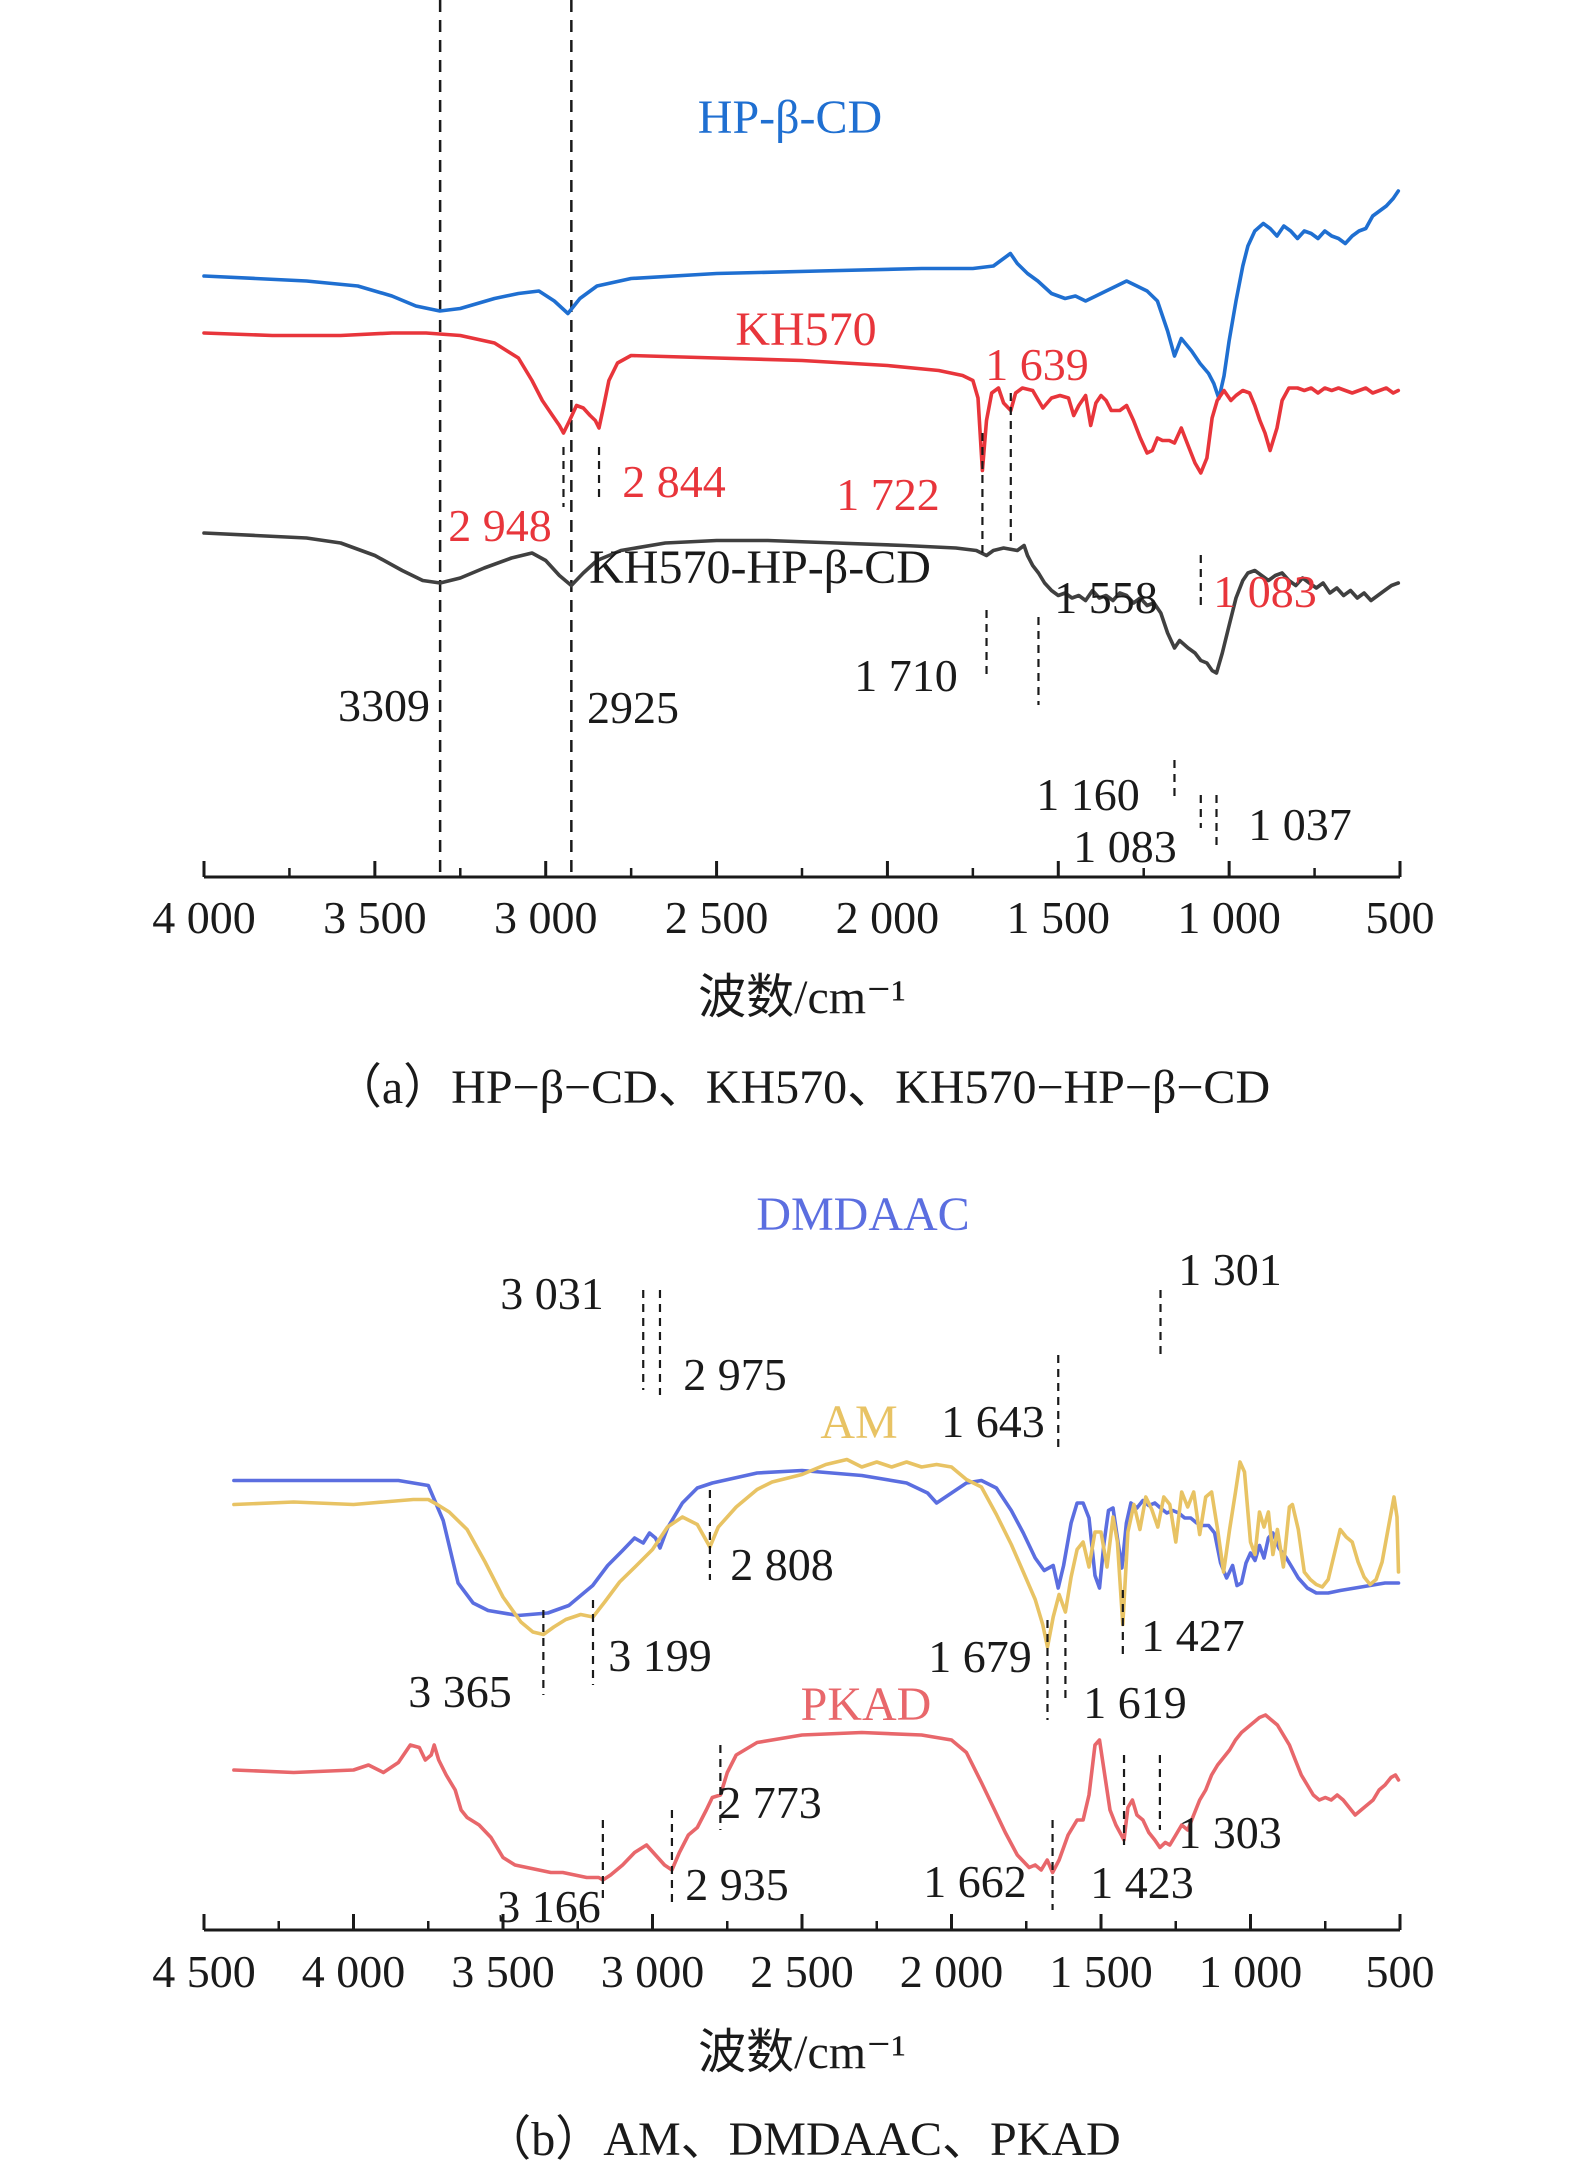 This screenshot has height=2168, width=1575. I want to click on series-line-pkad, so click(816, 1797).